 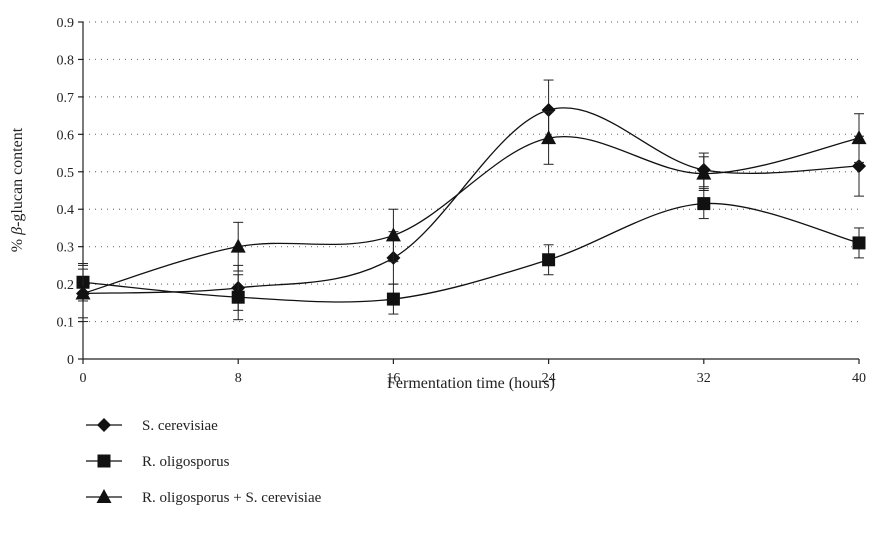 What do you see at coordinates (549, 378) in the screenshot?
I see `x-tick-label: 24` at bounding box center [549, 378].